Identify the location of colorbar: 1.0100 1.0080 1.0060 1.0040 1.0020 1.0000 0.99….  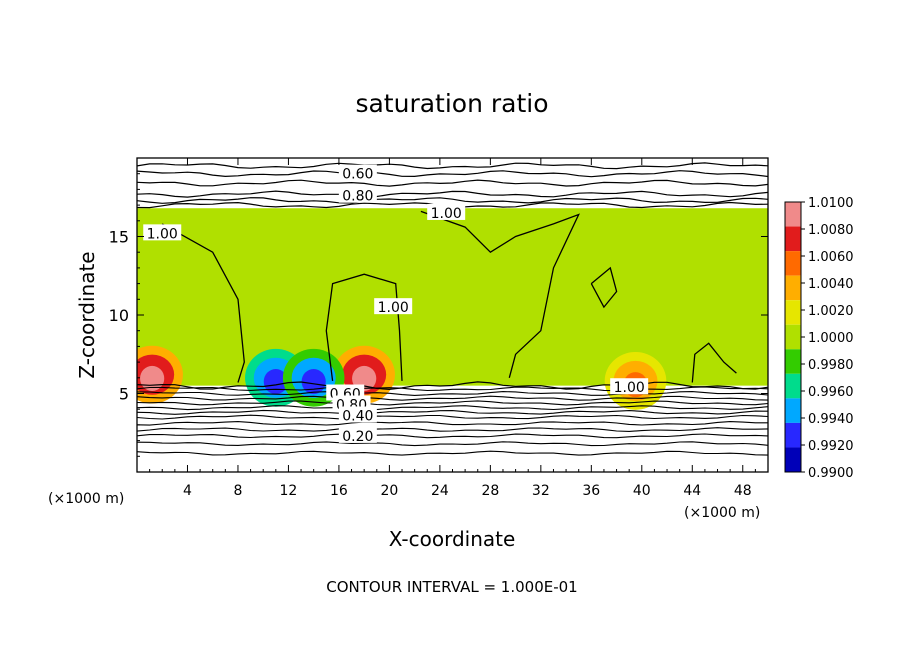
(819, 338).